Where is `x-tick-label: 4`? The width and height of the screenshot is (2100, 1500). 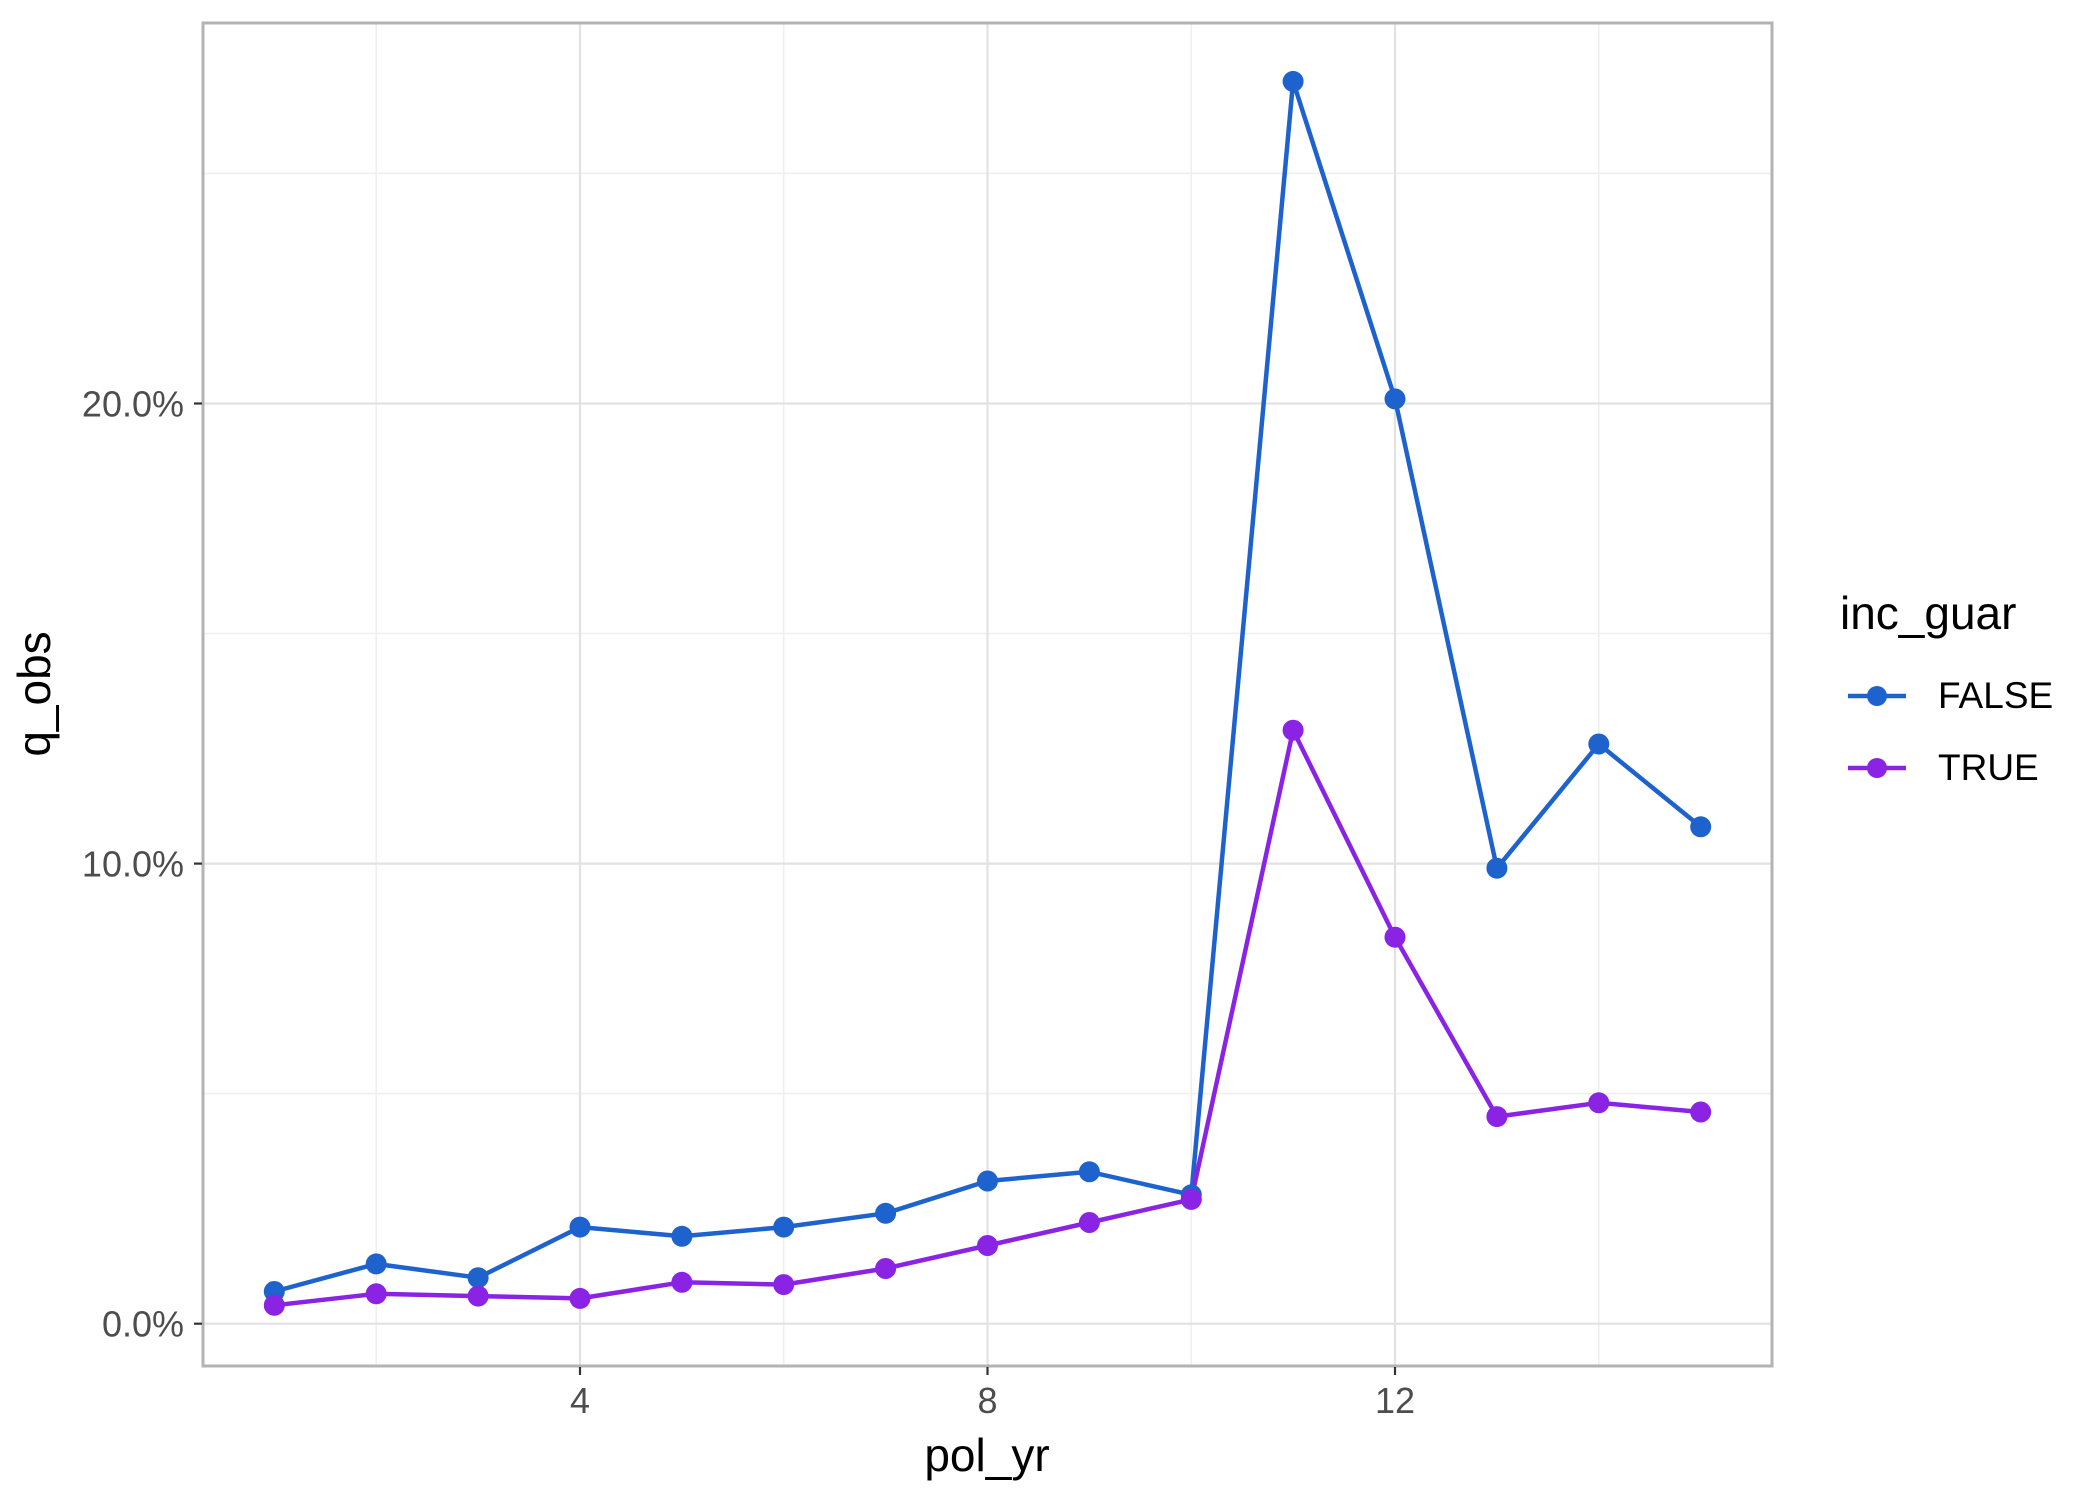
x-tick-label: 4 is located at coordinates (580, 1400).